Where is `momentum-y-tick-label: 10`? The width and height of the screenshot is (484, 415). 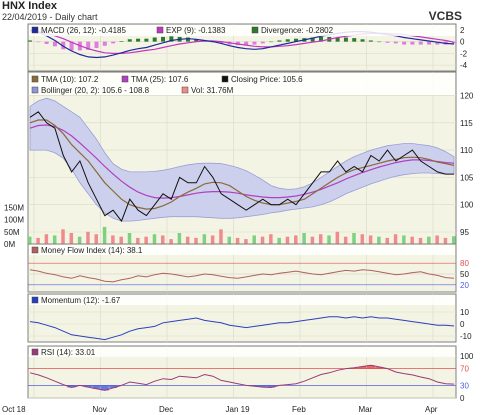
momentum-y-tick-label: 10 is located at coordinates (464, 312).